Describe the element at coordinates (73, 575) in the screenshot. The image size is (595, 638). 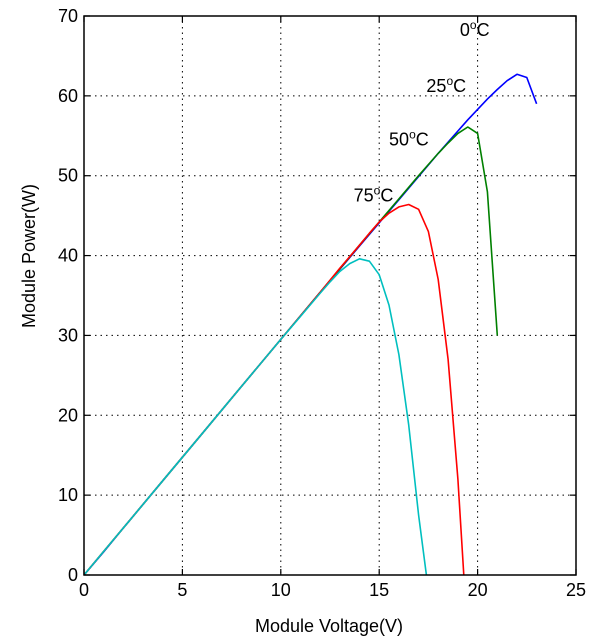
I see `y-tick-label: 0` at that location.